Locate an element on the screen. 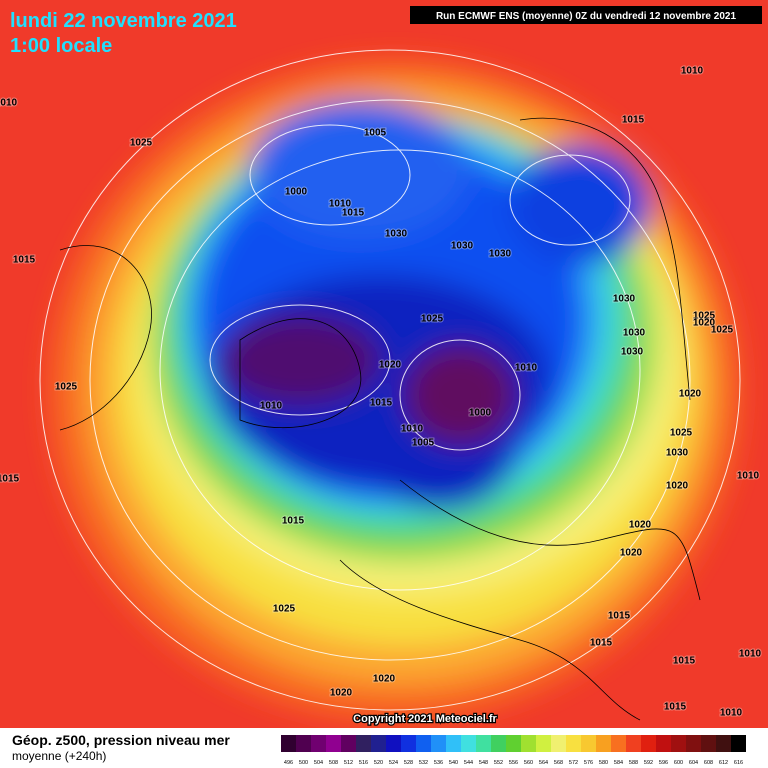  date: lundi 22 novembre 2021 is located at coordinates (123, 21).